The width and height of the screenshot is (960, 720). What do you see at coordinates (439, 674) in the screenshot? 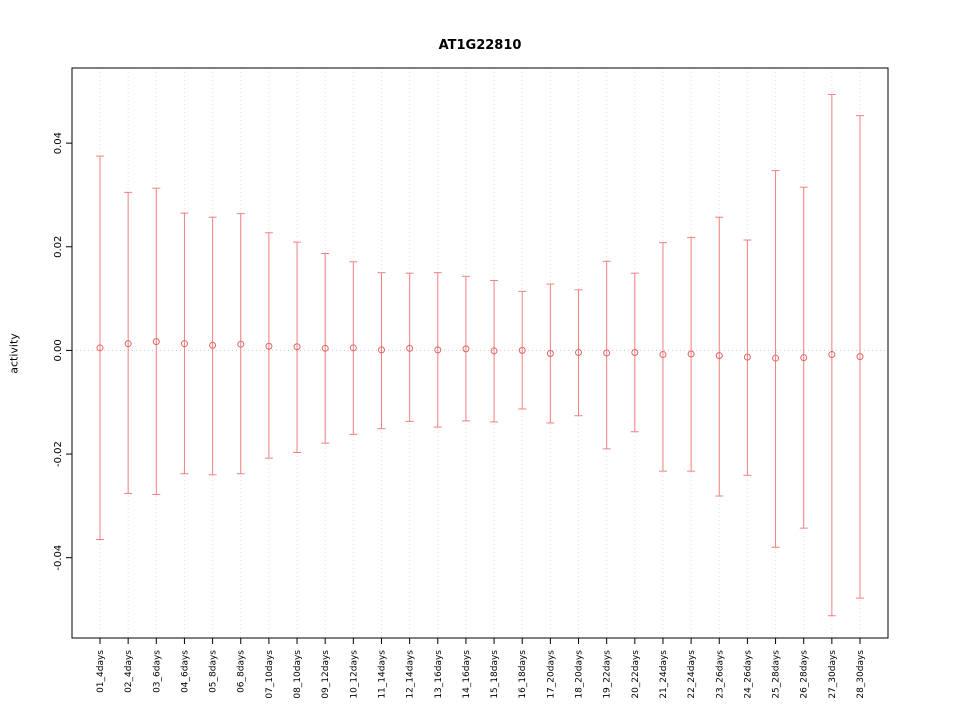
I see `x-tick-label: 13_16days` at bounding box center [439, 674].